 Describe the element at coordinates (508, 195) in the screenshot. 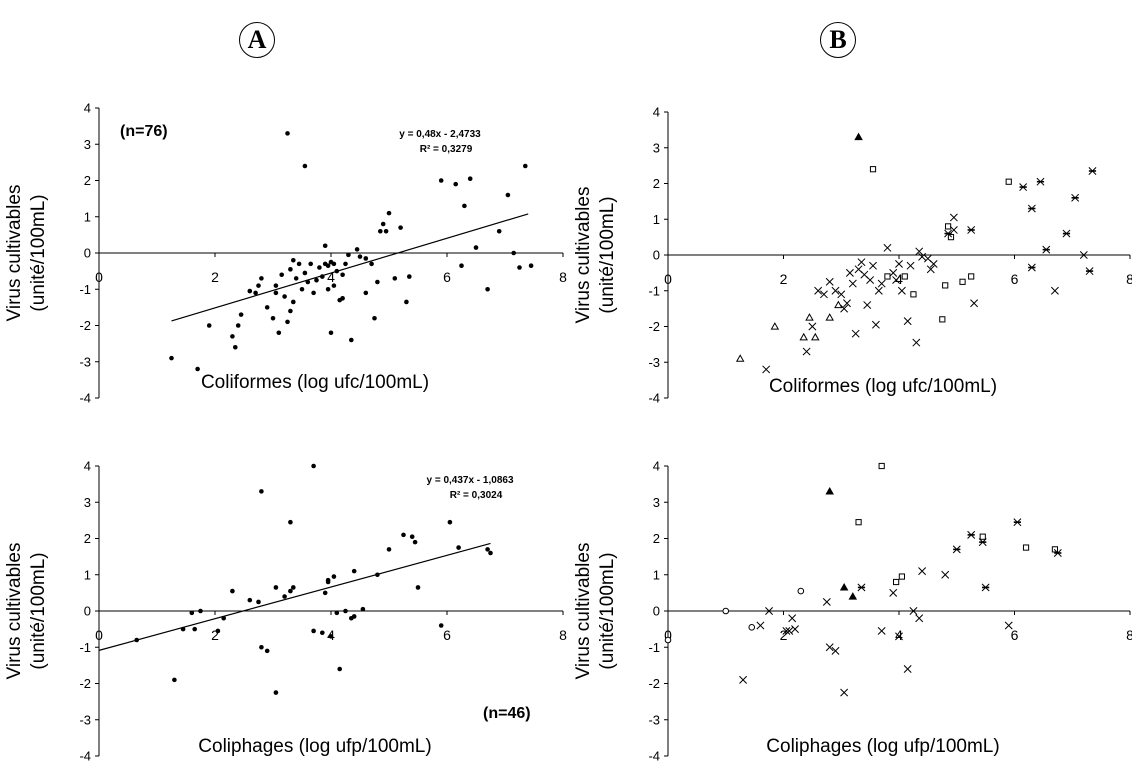

I see `point-a-top-s0-73-shape` at that location.